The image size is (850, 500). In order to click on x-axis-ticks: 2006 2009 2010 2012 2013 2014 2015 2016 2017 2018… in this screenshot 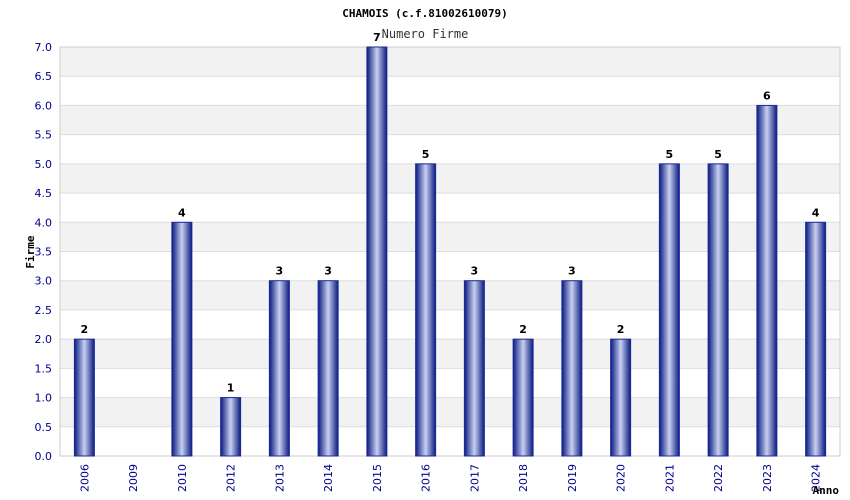, I will do `click(450, 478)`.